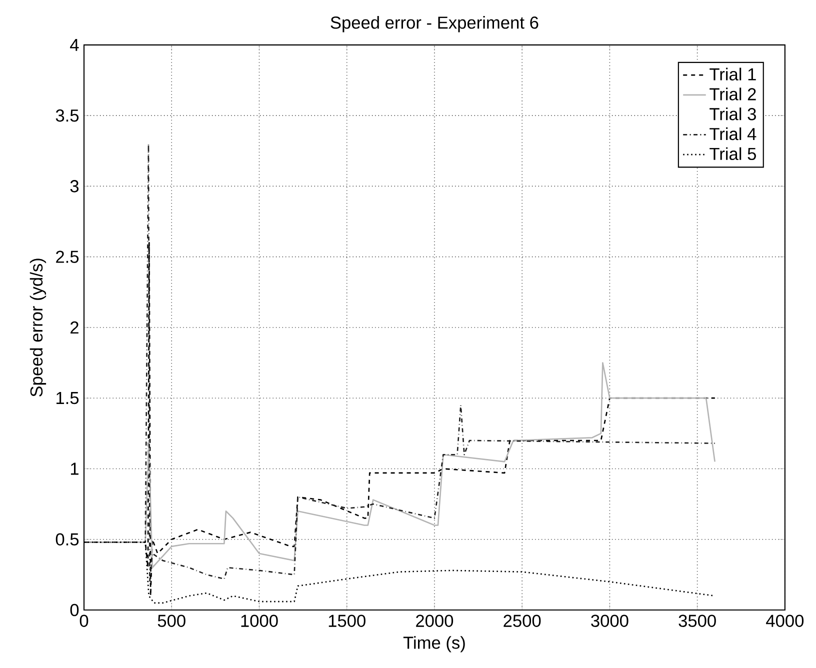 The image size is (816, 668). I want to click on x-tick-label: 4000, so click(785, 620).